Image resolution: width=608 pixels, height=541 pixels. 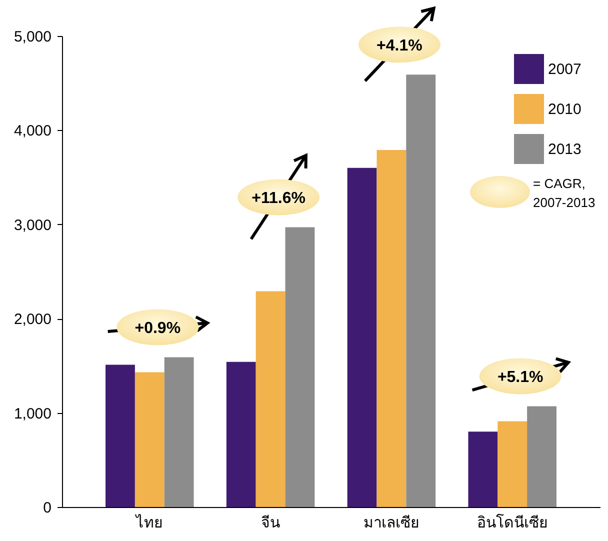 I want to click on annotation: +4.1%, so click(x=399, y=46).